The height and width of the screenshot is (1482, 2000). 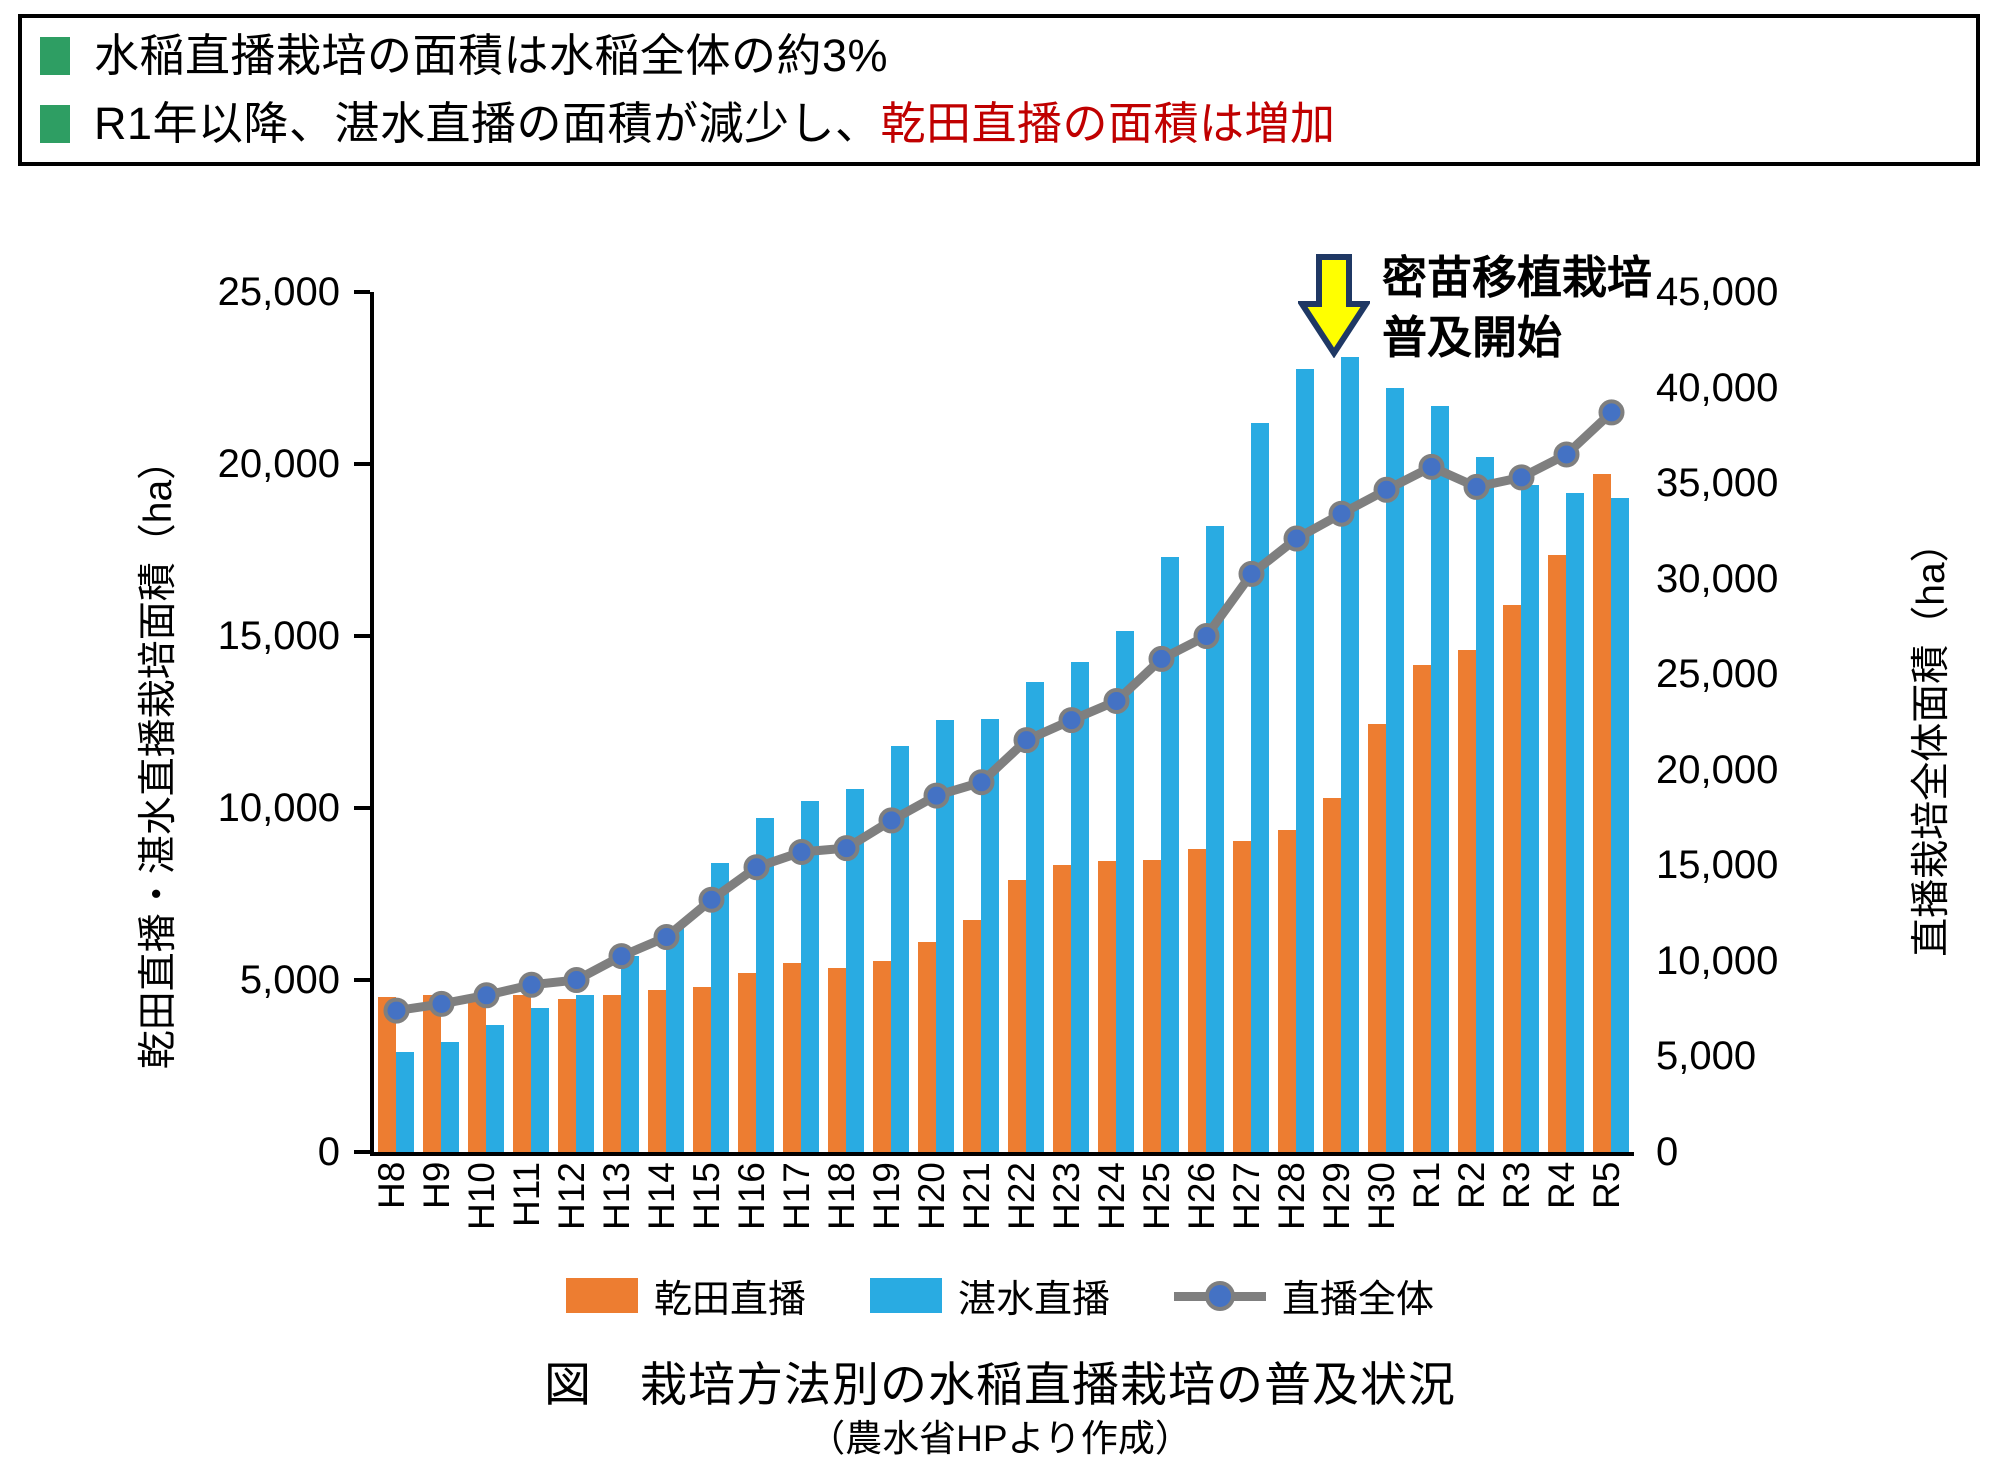 What do you see at coordinates (1431, 466) in the screenshot?
I see `total-line-marker-R1` at bounding box center [1431, 466].